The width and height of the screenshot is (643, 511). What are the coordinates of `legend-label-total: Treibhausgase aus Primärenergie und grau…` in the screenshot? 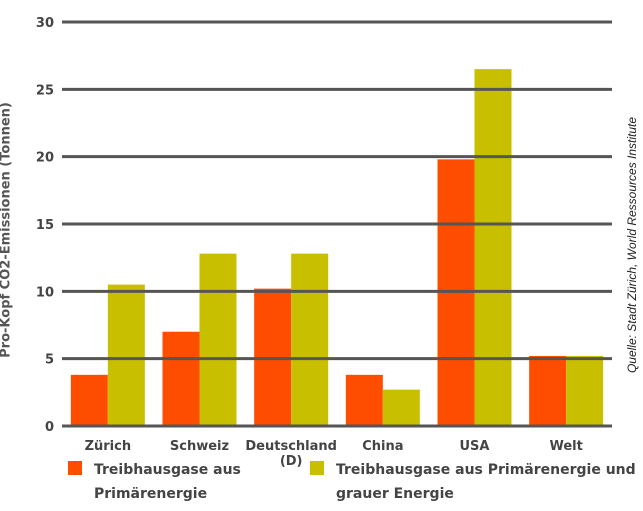 It's located at (486, 482).